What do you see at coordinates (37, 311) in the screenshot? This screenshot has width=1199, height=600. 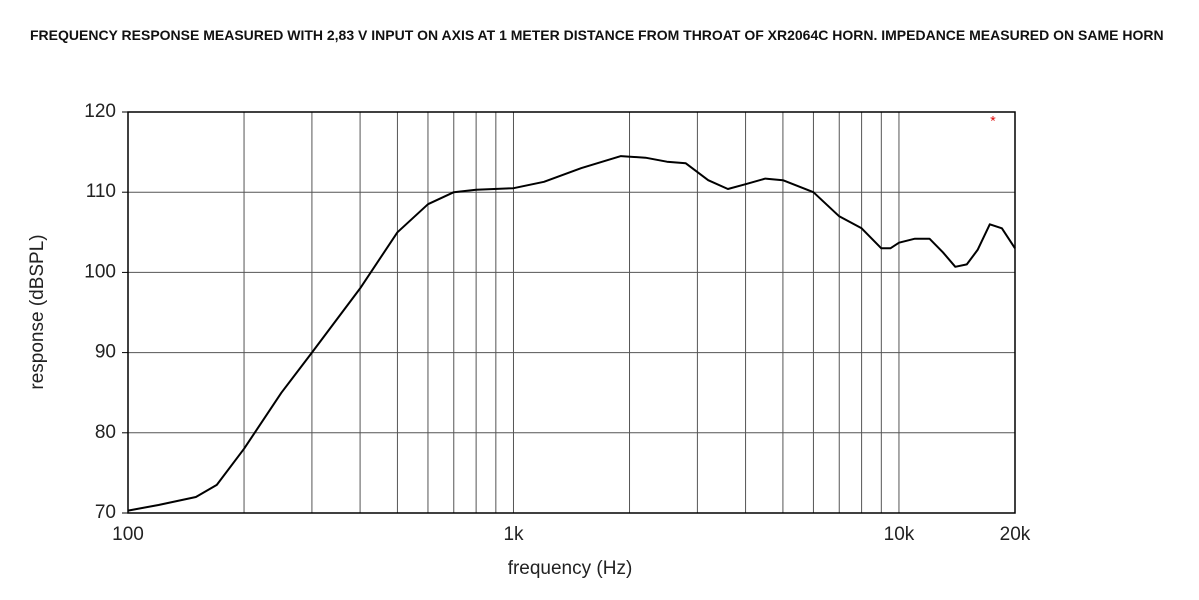 I see `y-axis-label: response (dBSPL)` at bounding box center [37, 311].